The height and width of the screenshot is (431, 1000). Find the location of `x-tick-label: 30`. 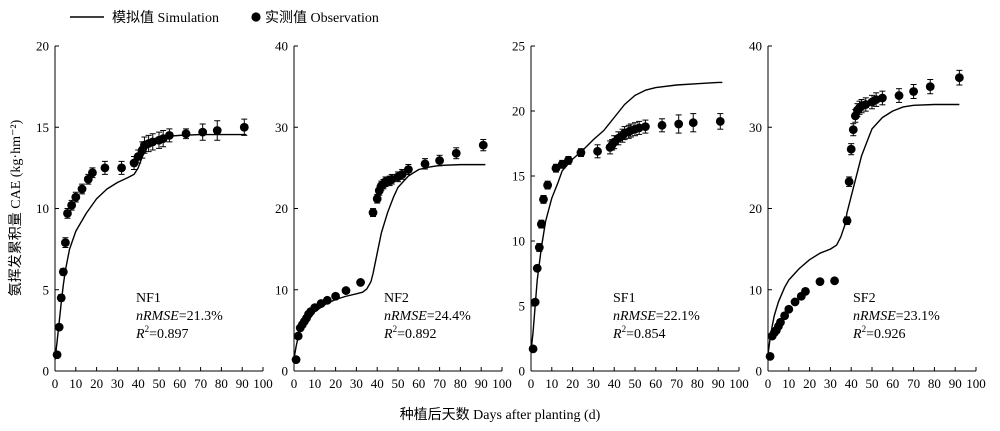

x-tick-label: 30 is located at coordinates (117, 383).